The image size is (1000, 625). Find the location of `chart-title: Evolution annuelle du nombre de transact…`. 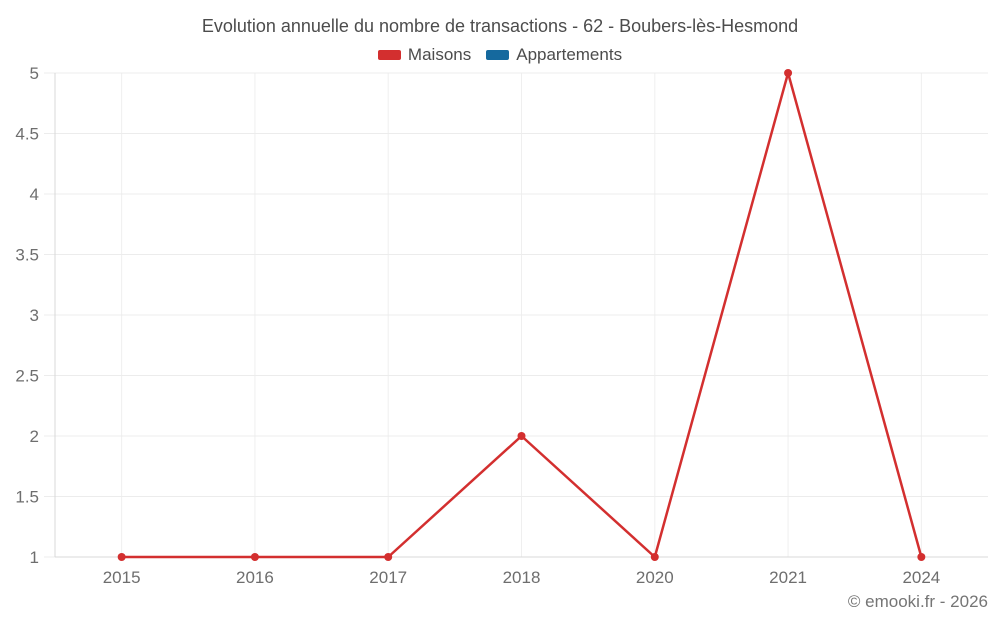

chart-title: Evolution annuelle du nombre de transact… is located at coordinates (500, 26).